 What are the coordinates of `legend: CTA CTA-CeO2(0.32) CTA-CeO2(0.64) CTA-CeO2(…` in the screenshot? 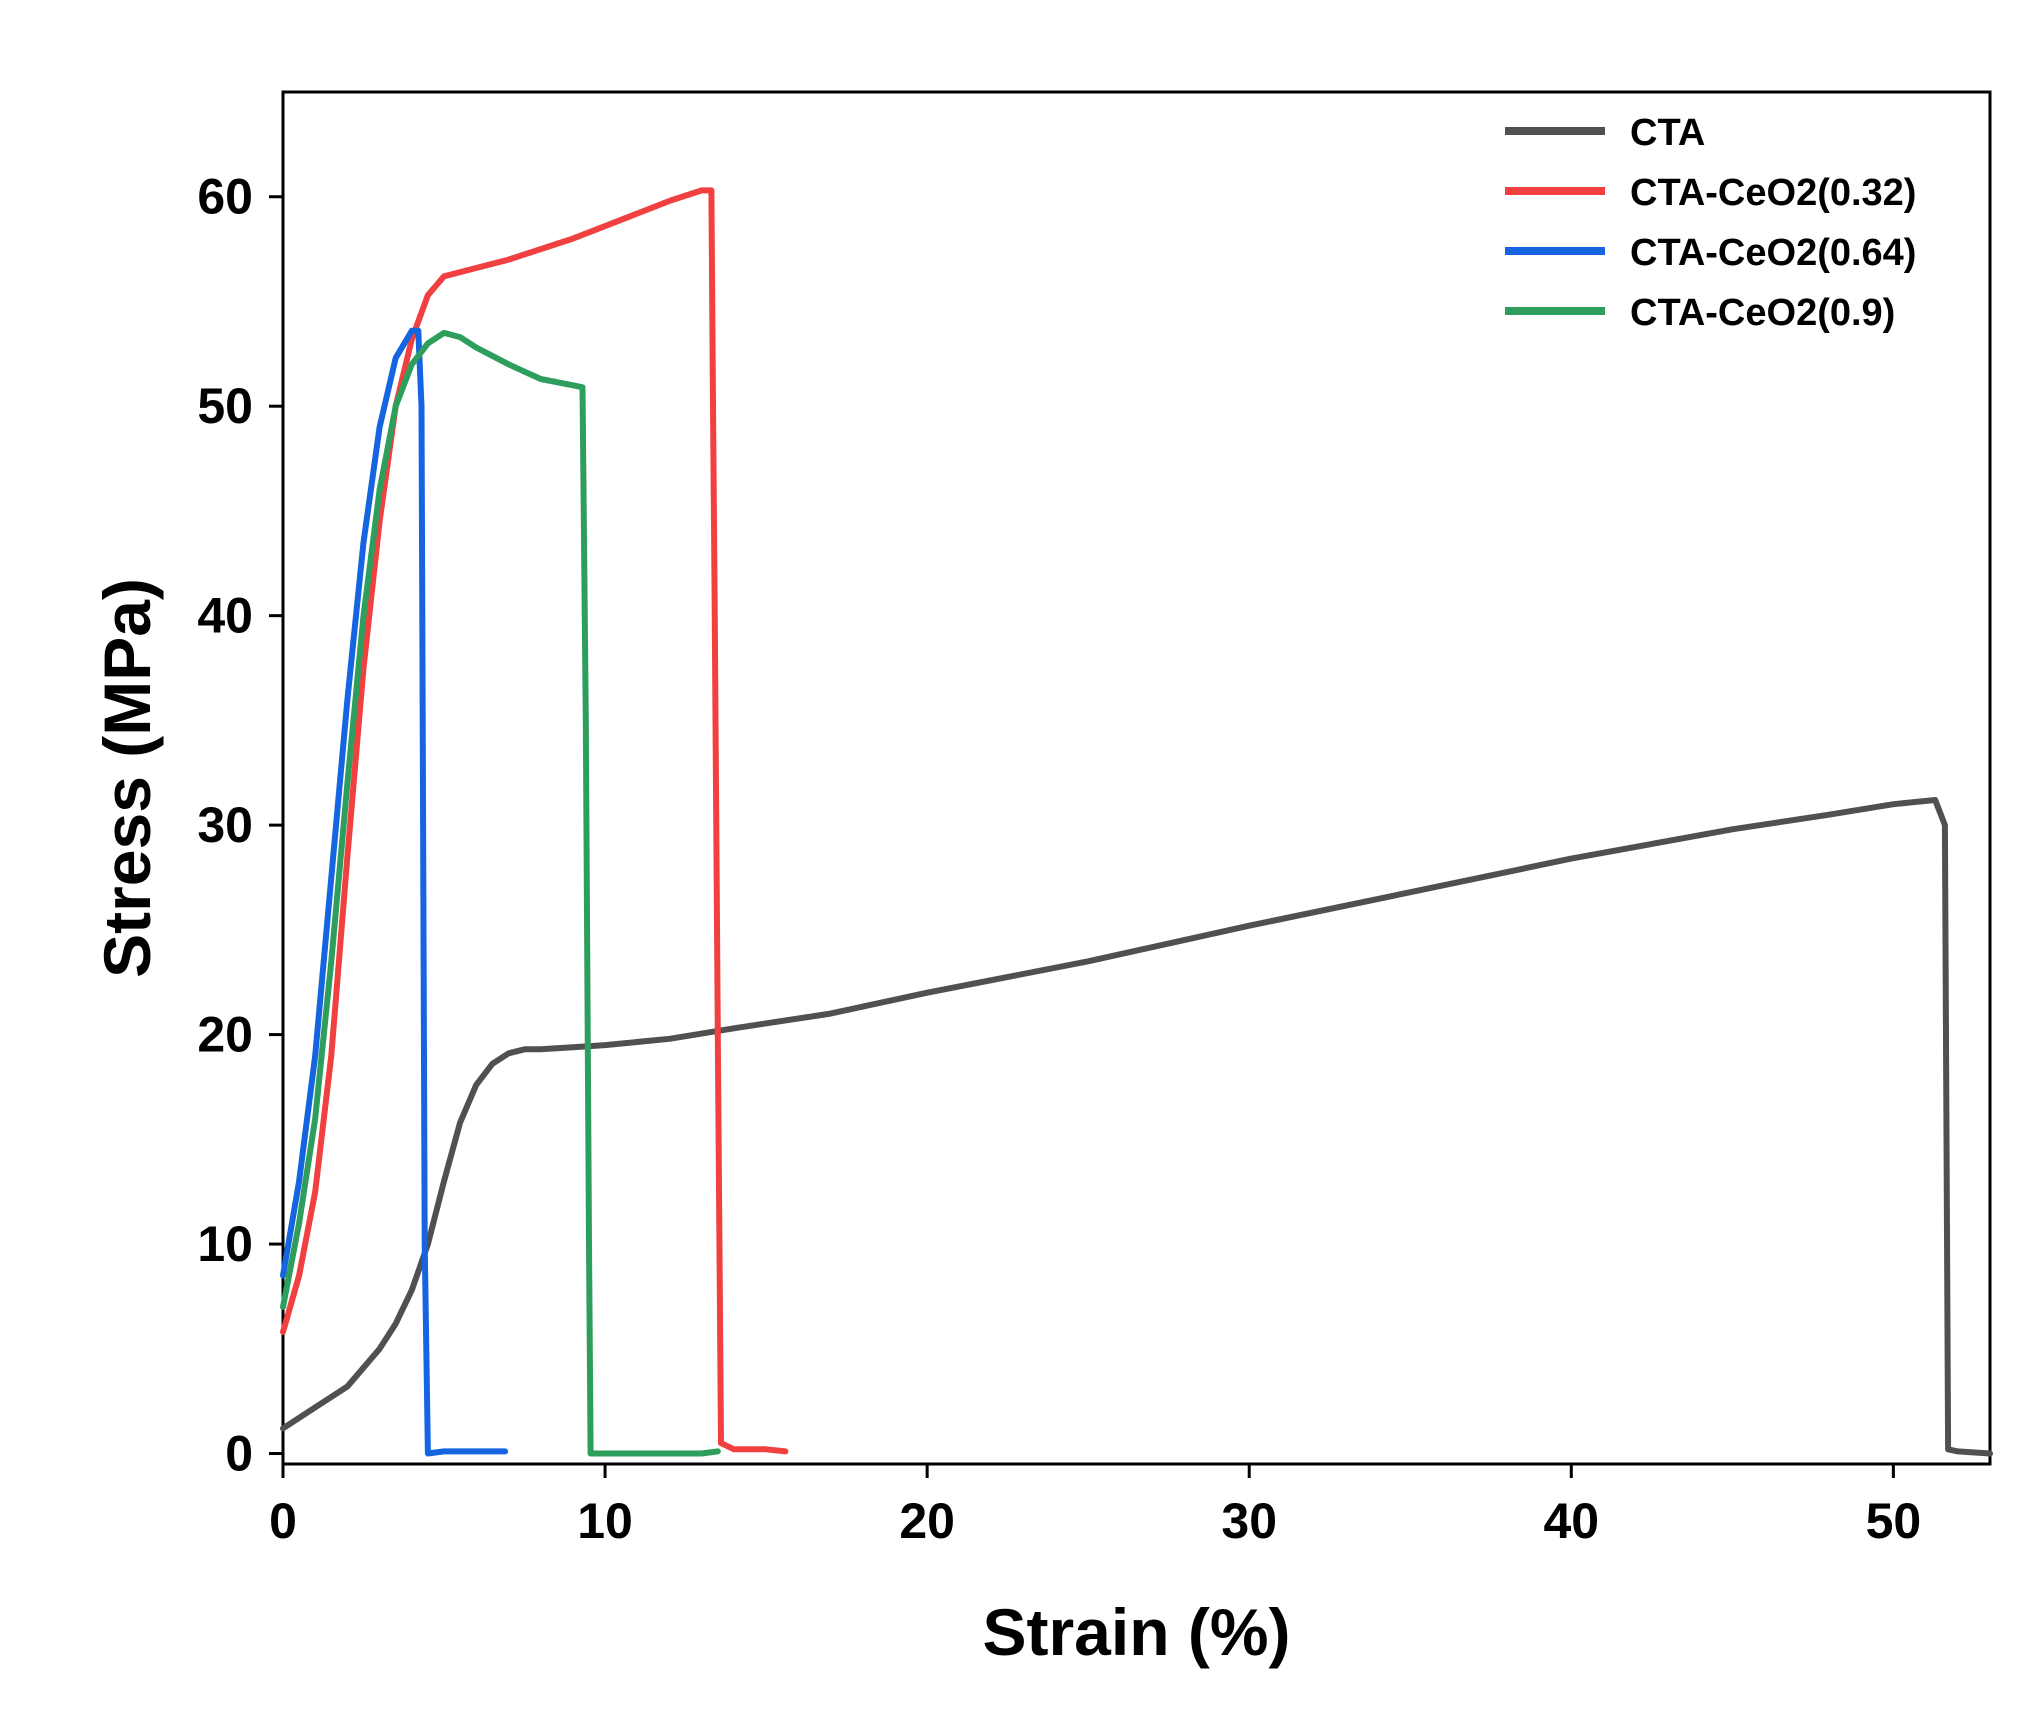 It's located at (1710, 223).